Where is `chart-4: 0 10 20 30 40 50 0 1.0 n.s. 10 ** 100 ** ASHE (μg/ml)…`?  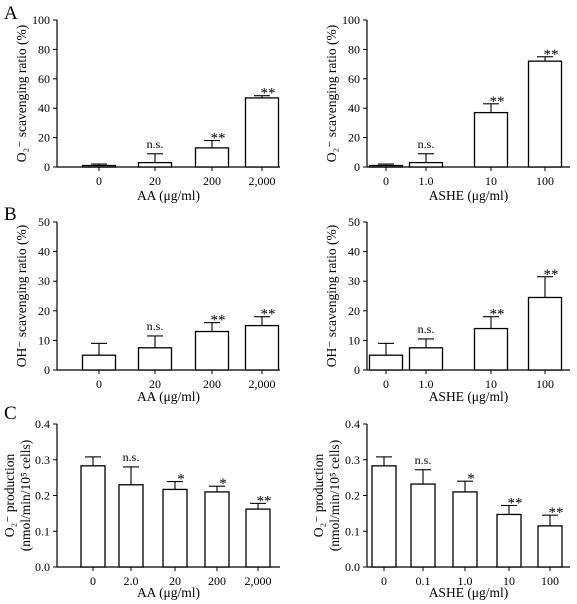 chart-4: 0 10 20 30 40 50 0 1.0 n.s. 10 ** 100 ** ASHE (μg/ml)… is located at coordinates (447, 309).